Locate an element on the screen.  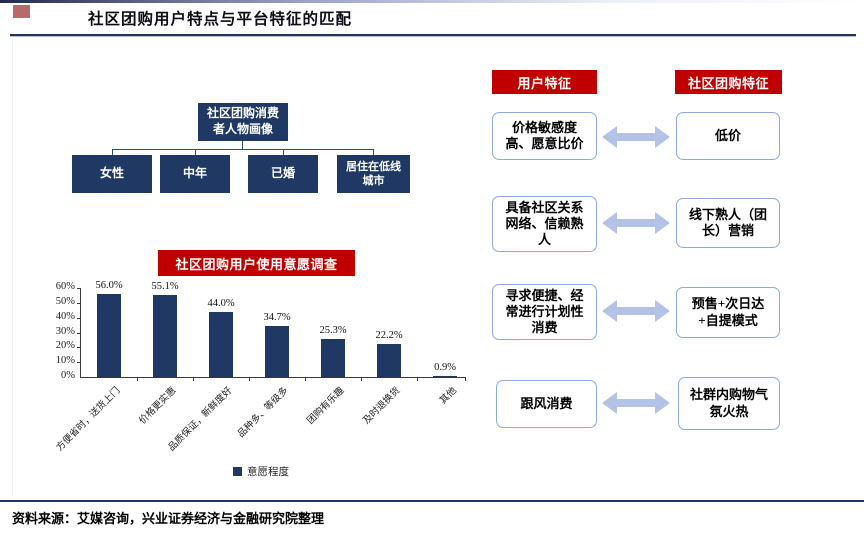
y-axis-label: 40% is located at coordinates (65, 316).